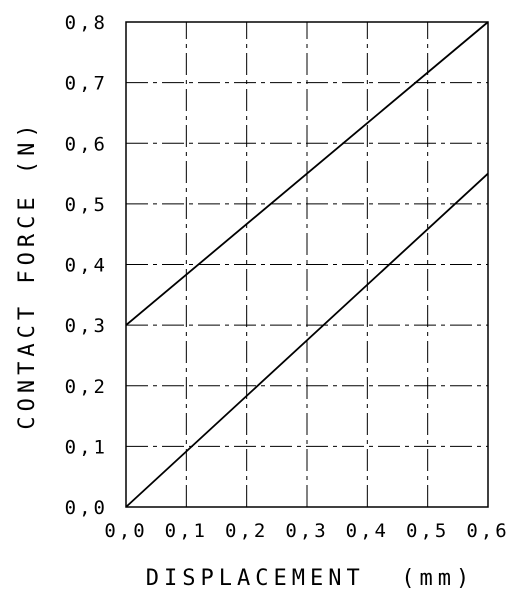 The height and width of the screenshot is (596, 525). What do you see at coordinates (86, 326) in the screenshot?
I see `y-tick-label: 0,3` at bounding box center [86, 326].